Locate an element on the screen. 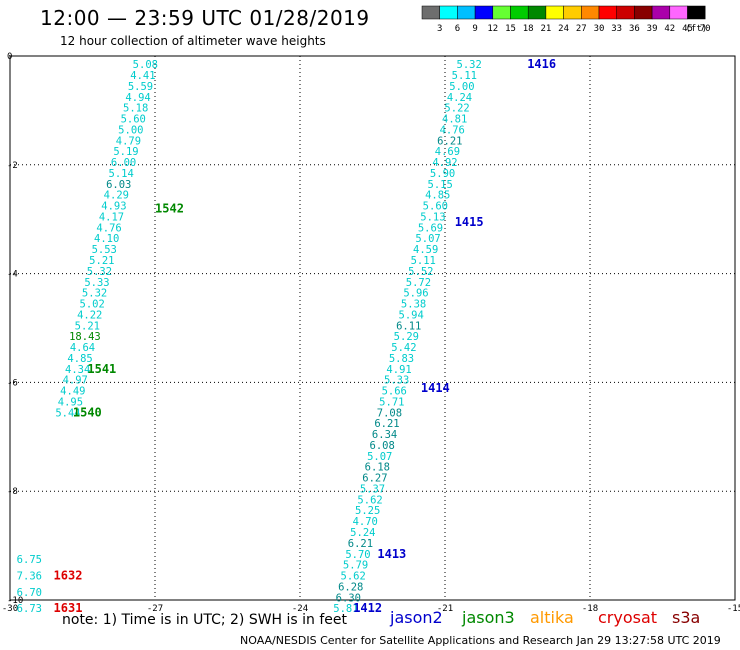 The image size is (740, 650). wave-height-label: 5.07 is located at coordinates (379, 457).